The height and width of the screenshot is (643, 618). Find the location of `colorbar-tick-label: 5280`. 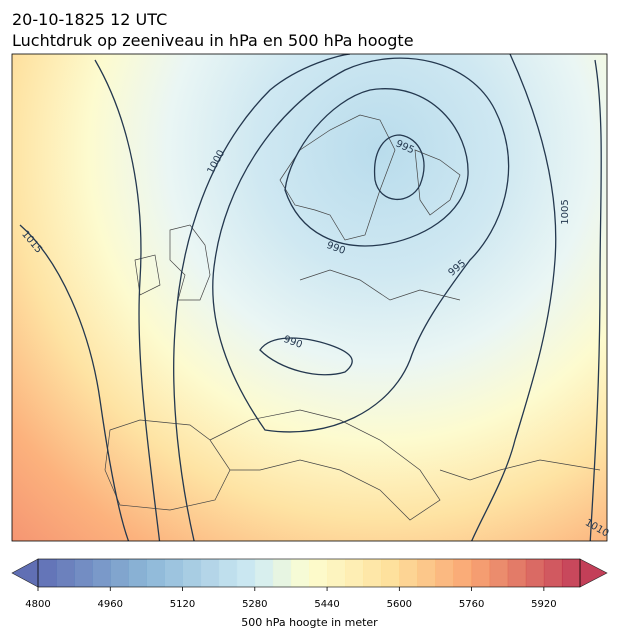

colorbar-tick-label: 5280 is located at coordinates (254, 604).